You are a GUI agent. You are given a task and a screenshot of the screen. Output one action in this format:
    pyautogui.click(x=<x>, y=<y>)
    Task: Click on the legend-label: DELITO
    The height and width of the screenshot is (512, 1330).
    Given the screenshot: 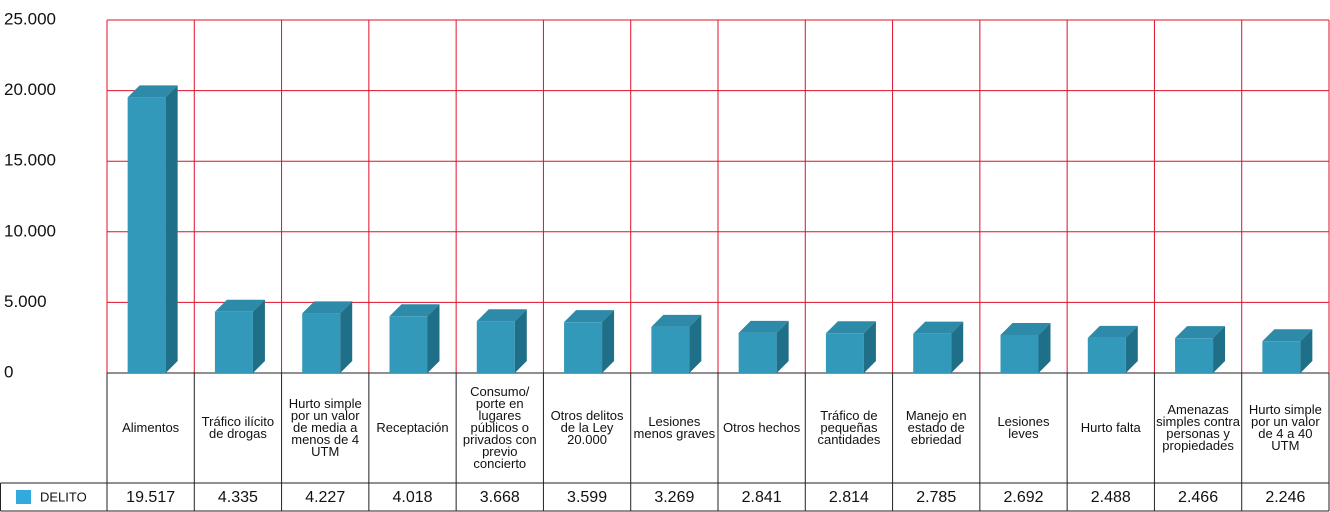 What is the action you would take?
    pyautogui.click(x=63, y=496)
    